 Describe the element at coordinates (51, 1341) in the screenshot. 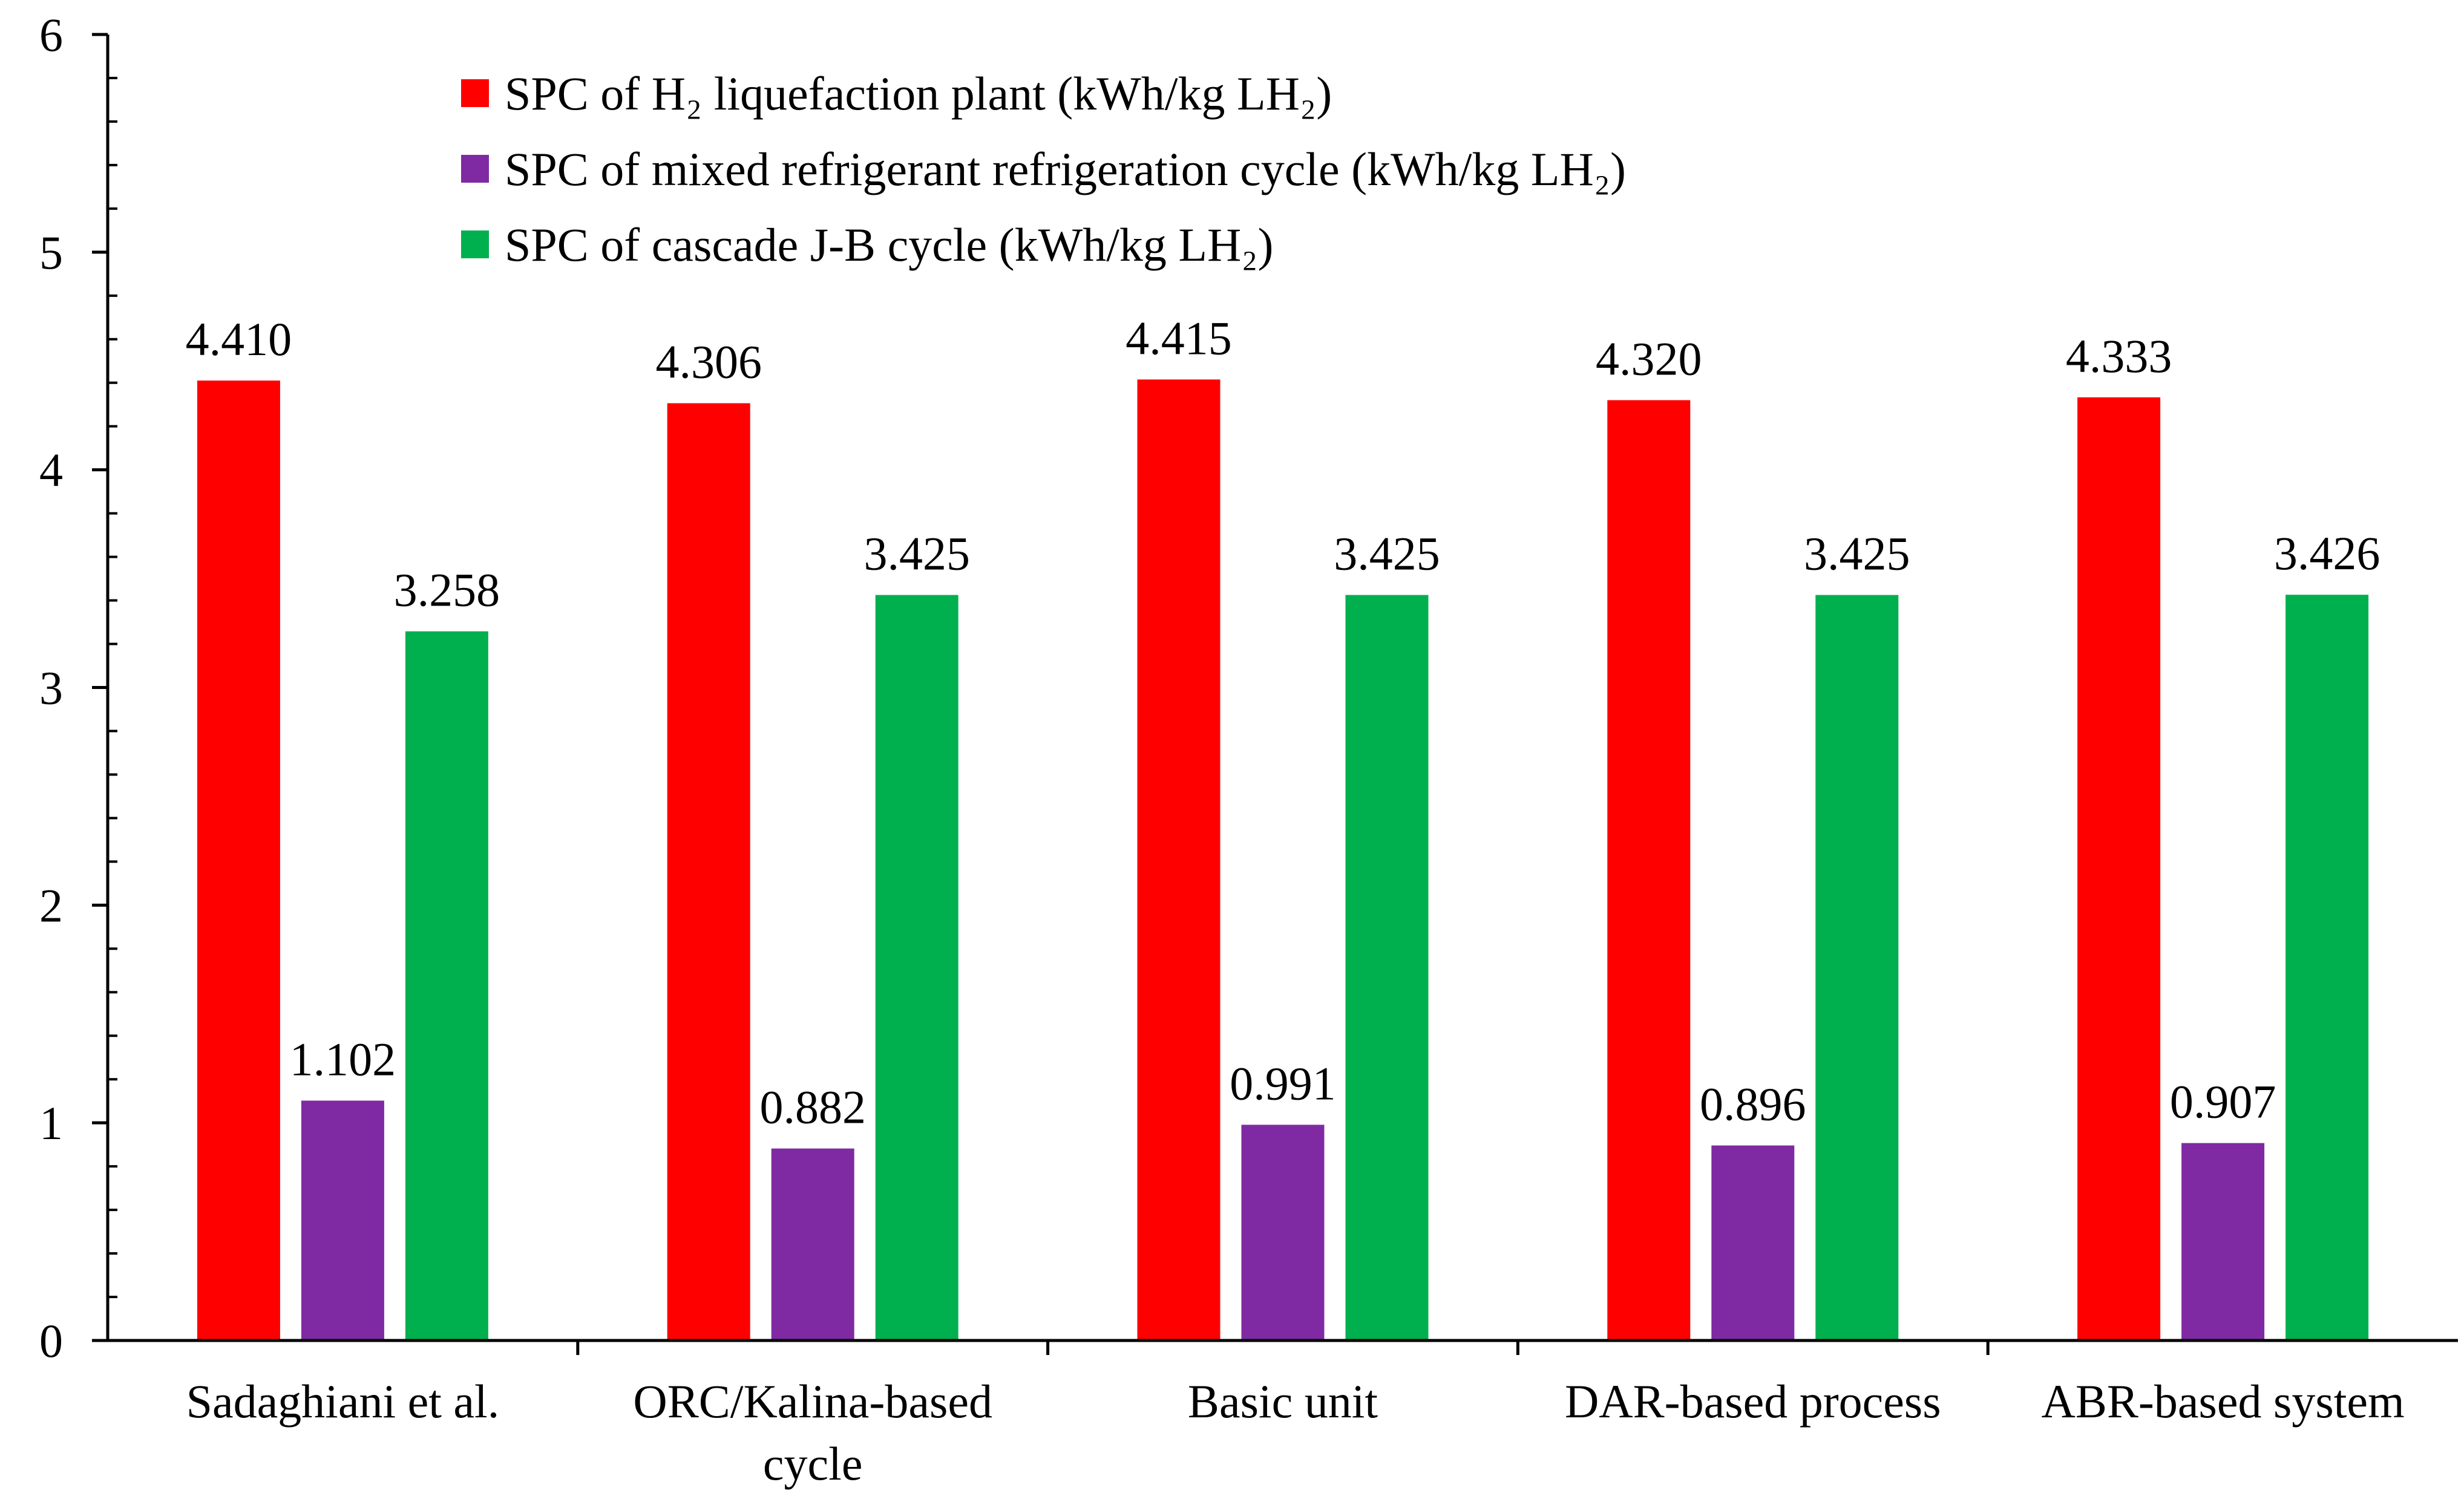

I see `y-tick-label: 0` at that location.